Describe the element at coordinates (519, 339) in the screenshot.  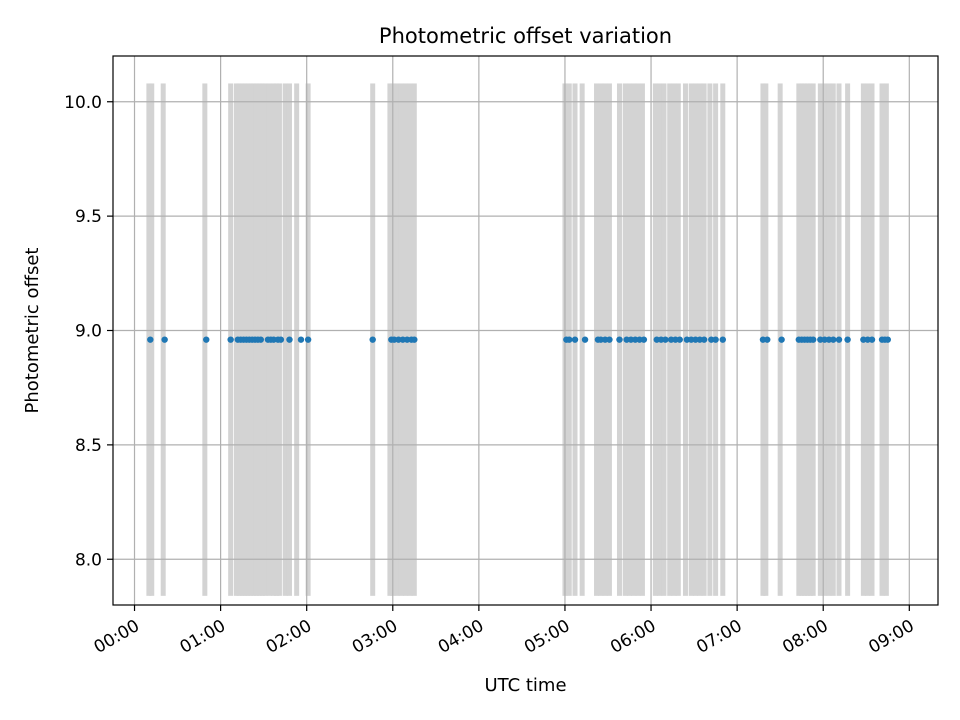
I see `data-points` at that location.